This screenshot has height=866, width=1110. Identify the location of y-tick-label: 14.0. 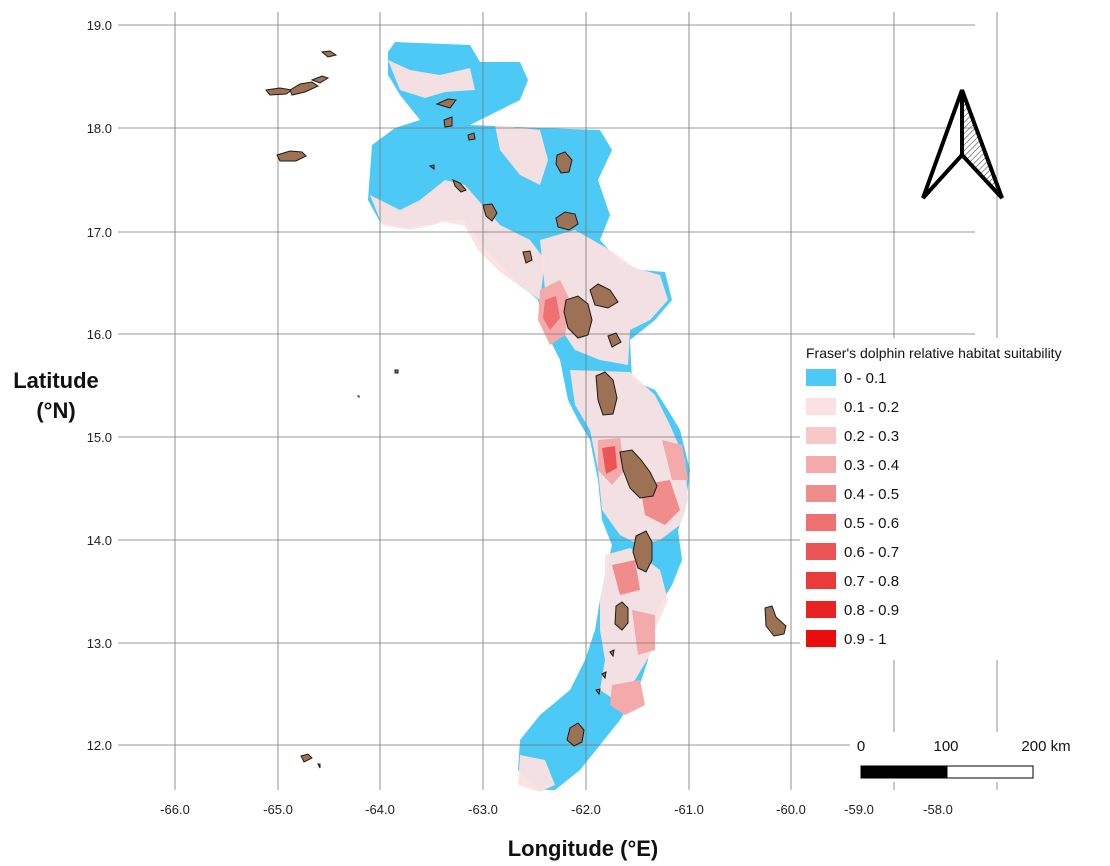
(99, 540).